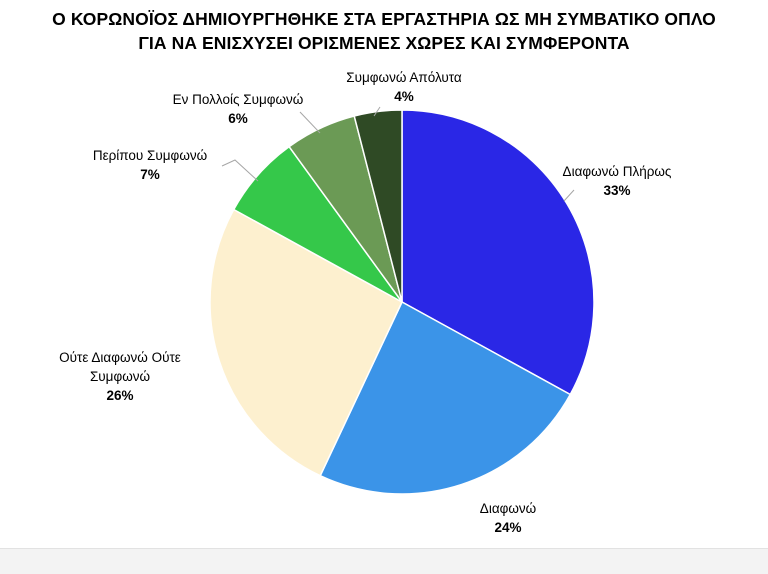 The width and height of the screenshot is (768, 574). Describe the element at coordinates (507, 527) in the screenshot. I see `slice-value-label-2: 24%` at that location.